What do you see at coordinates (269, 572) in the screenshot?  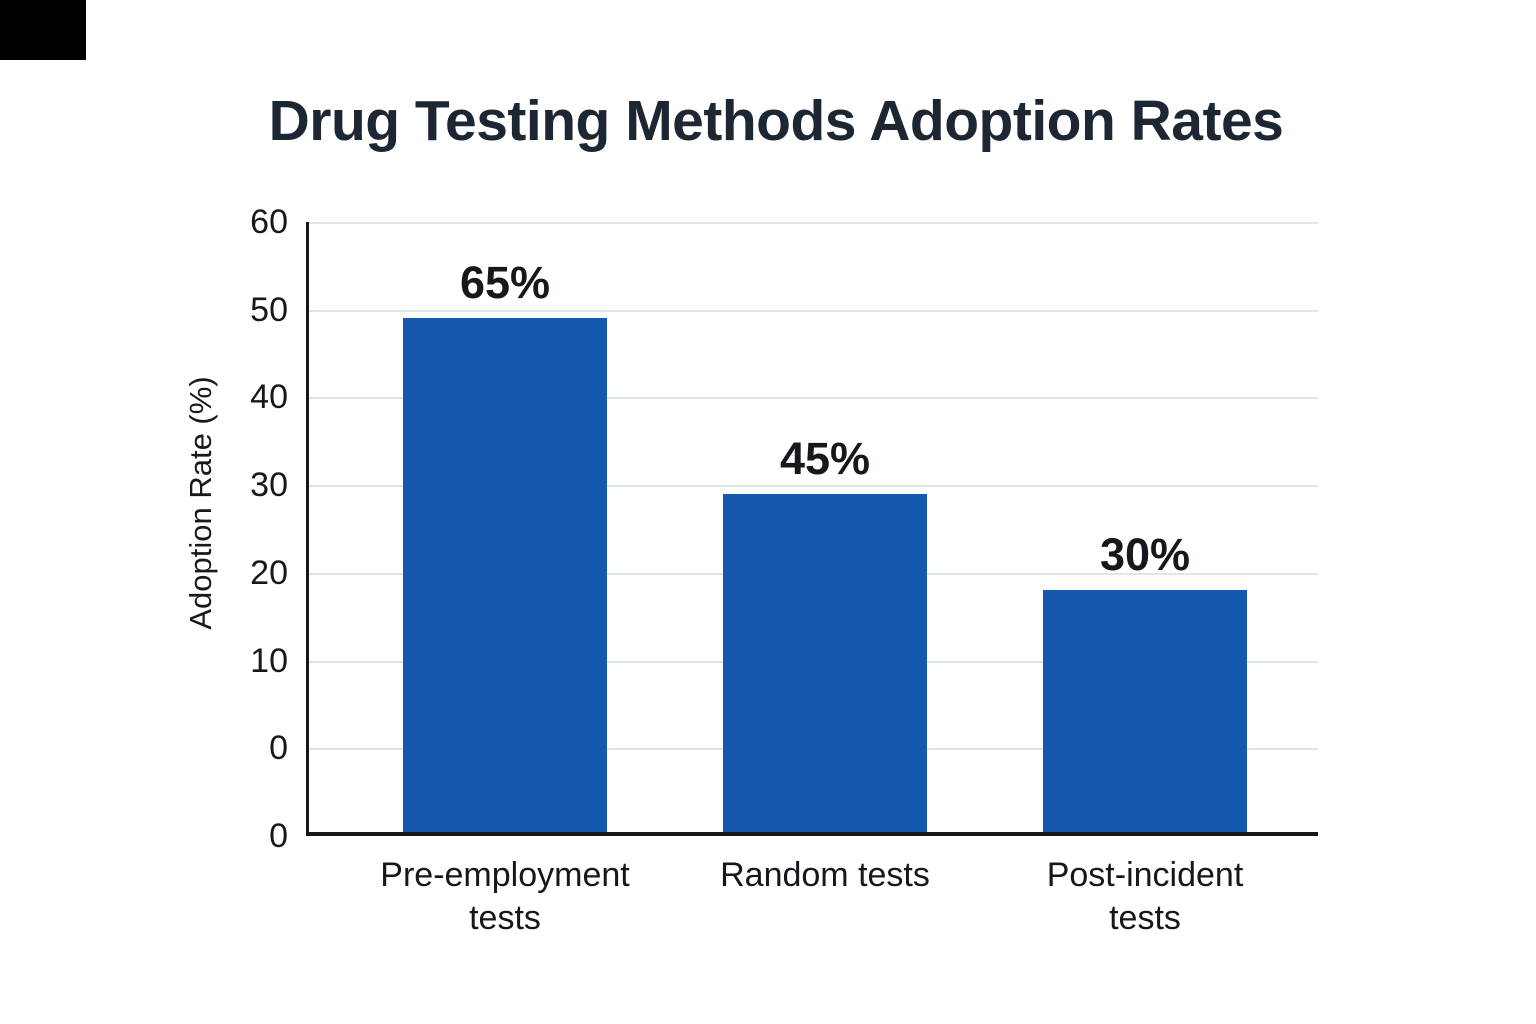 I see `y-tick-label: 20` at bounding box center [269, 572].